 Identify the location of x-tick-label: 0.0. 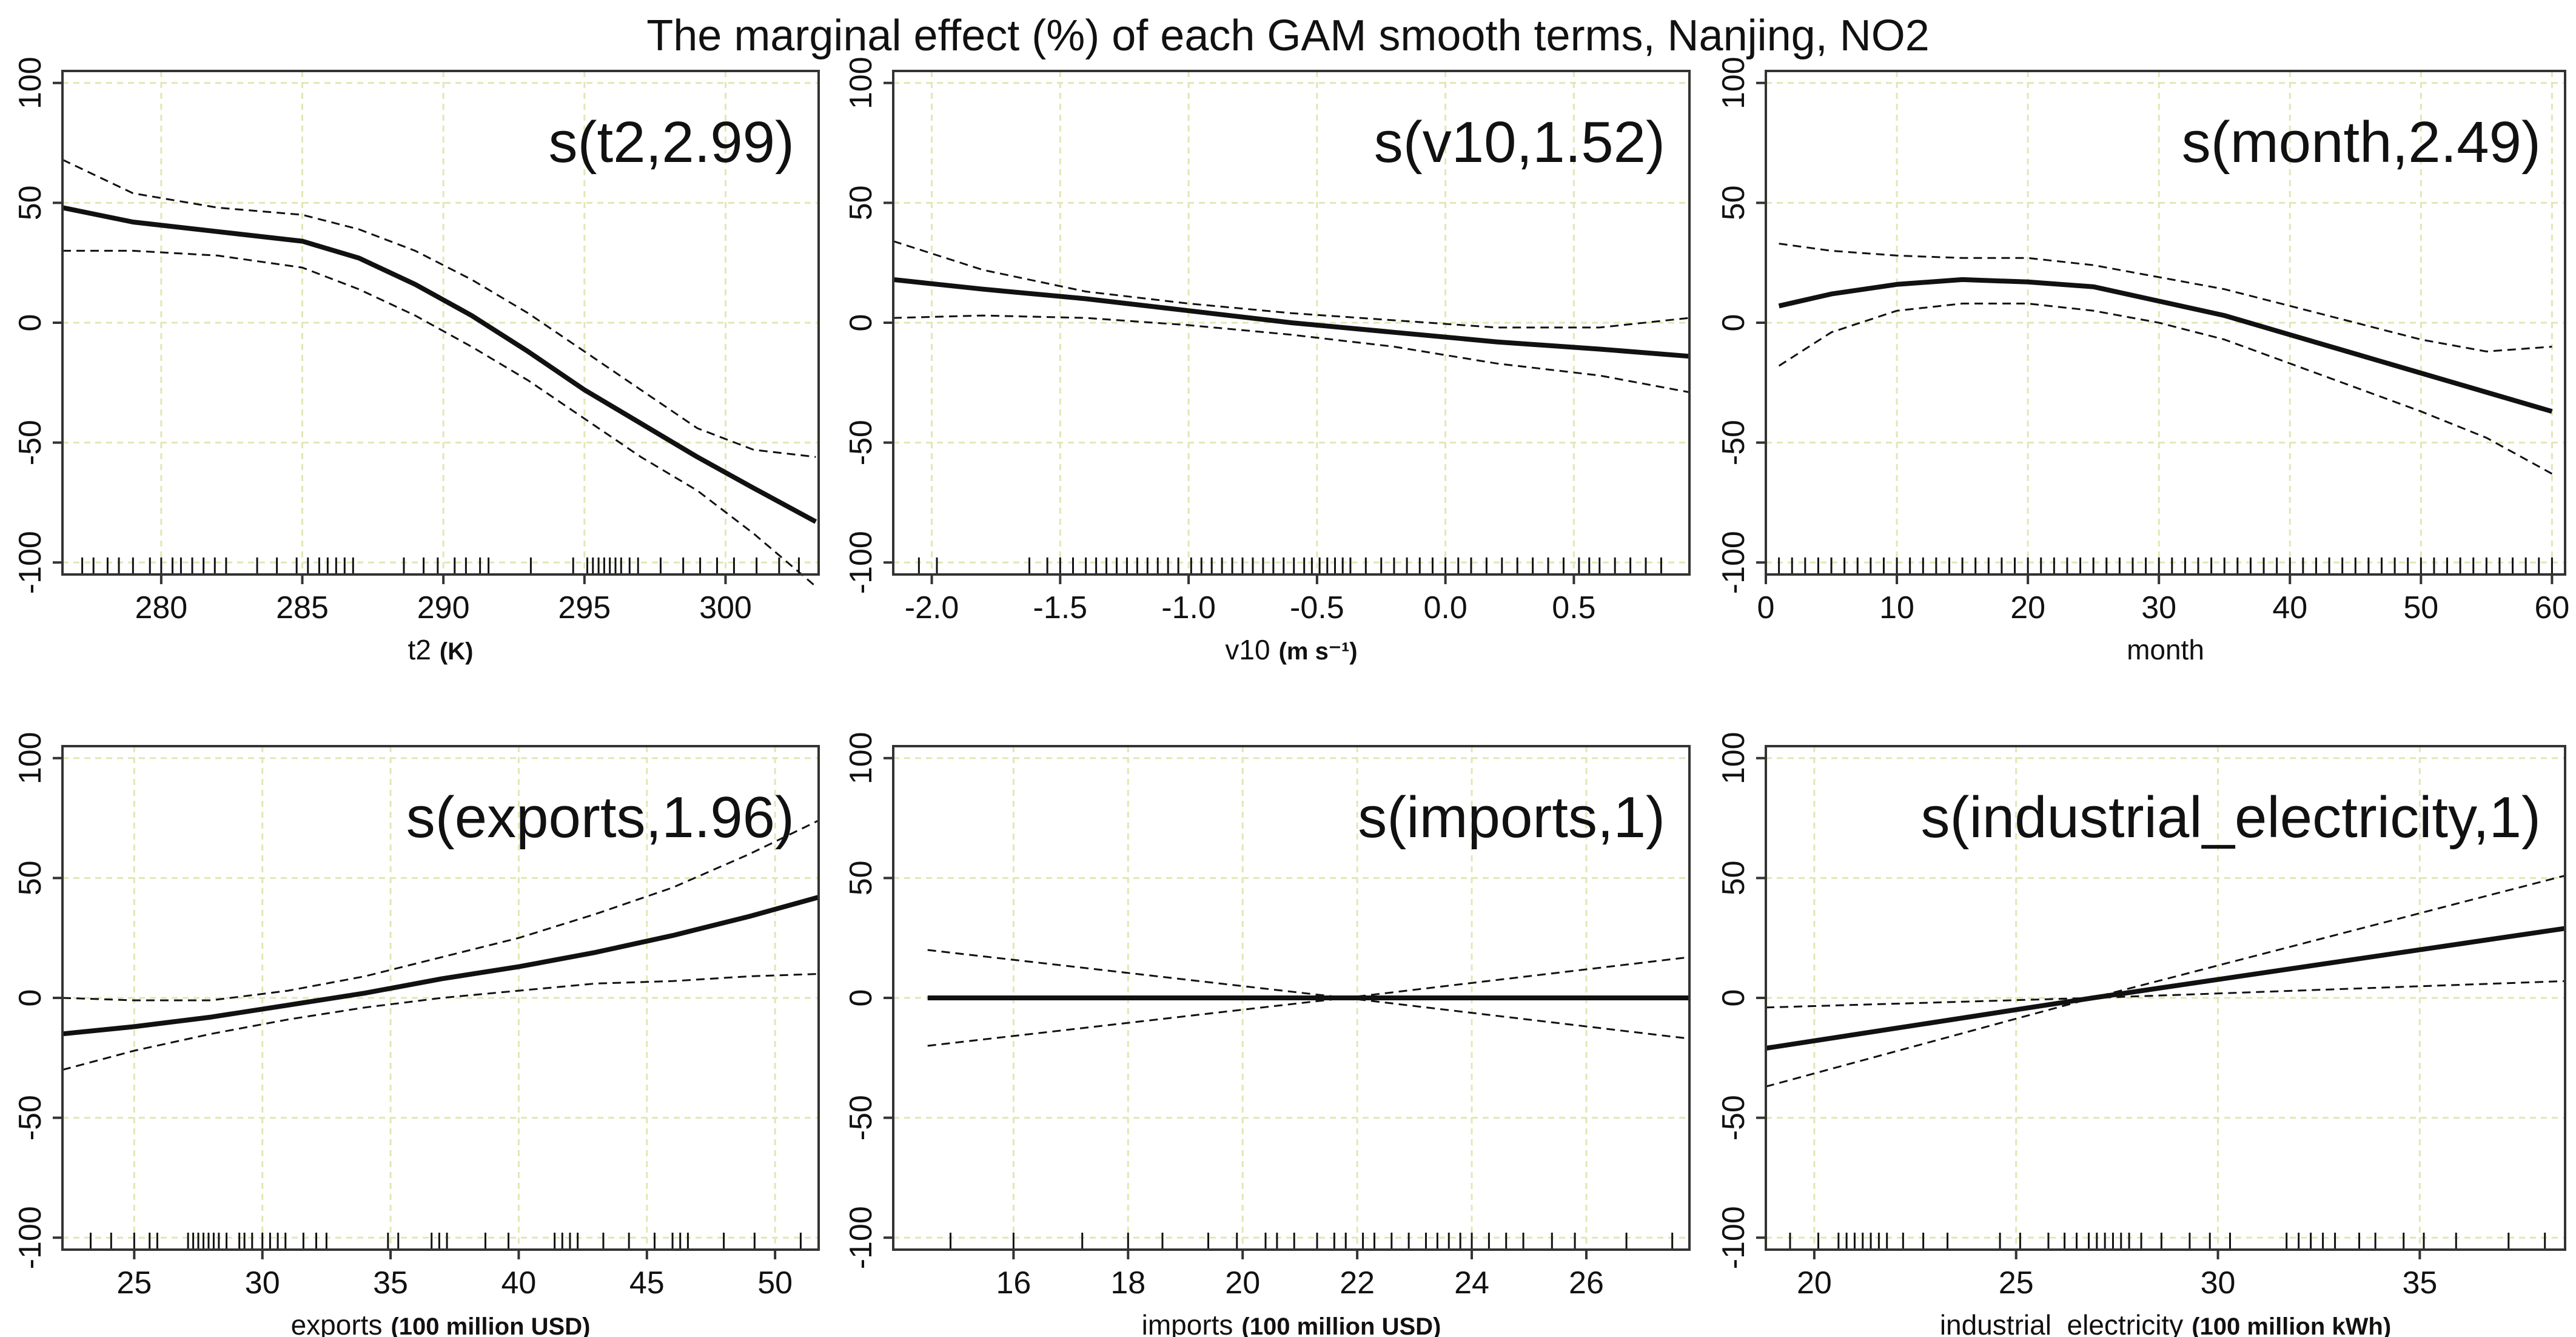
(1445, 607).